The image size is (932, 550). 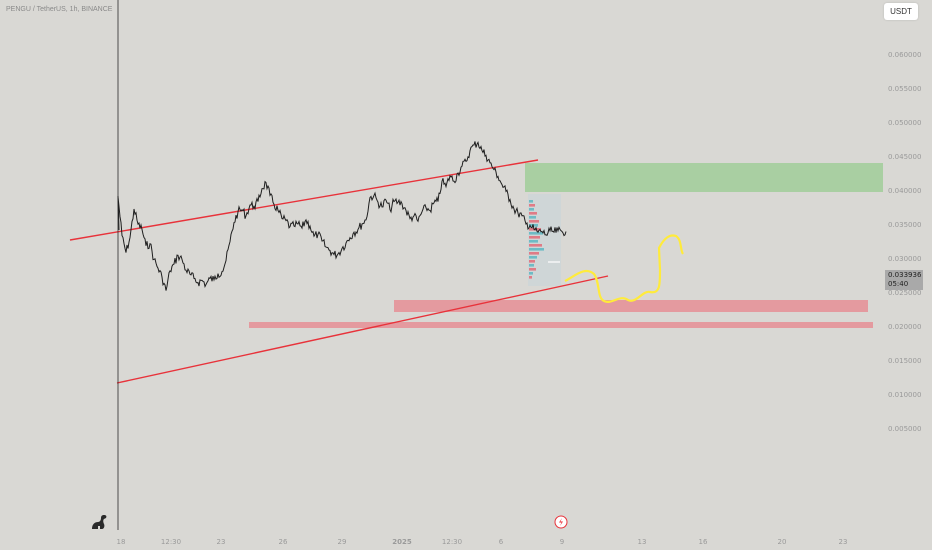 I want to click on x-tick-label: 16, so click(x=703, y=542).